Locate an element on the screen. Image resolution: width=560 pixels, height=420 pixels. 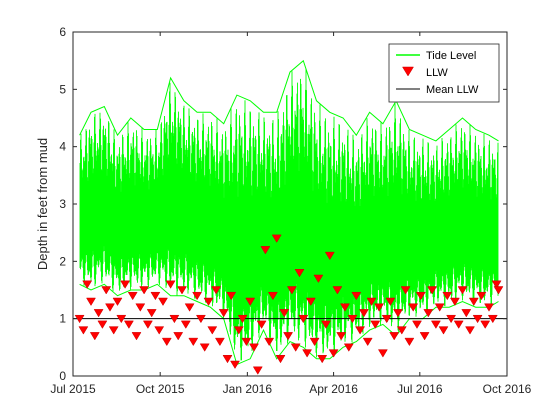
x-tick-label-5: Oct 2016 is located at coordinates (507, 389).